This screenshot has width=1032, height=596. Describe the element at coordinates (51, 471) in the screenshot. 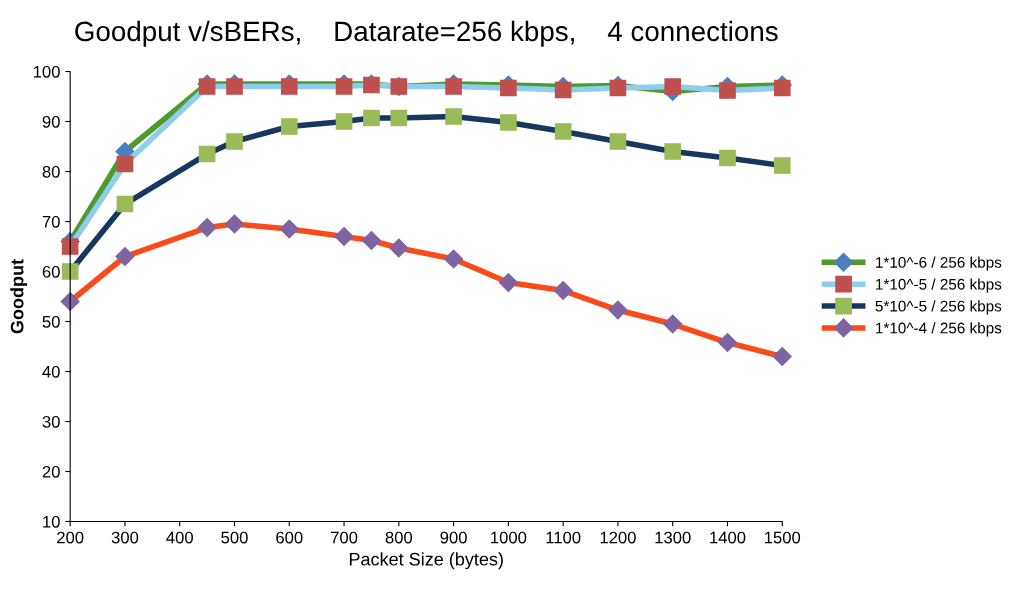

I see `y-tick-label: 20` at that location.